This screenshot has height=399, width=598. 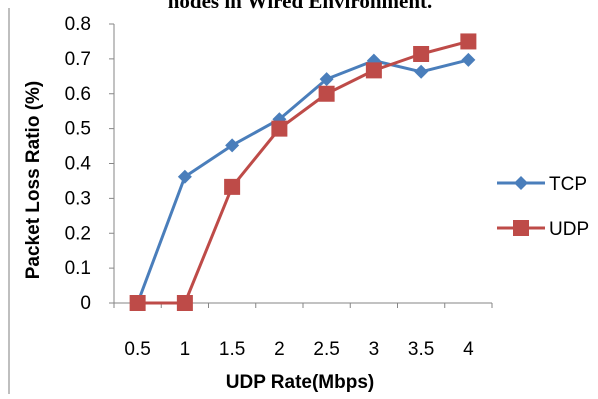 I want to click on x-axis-title: UDP Rate(Mbps), so click(x=300, y=382).